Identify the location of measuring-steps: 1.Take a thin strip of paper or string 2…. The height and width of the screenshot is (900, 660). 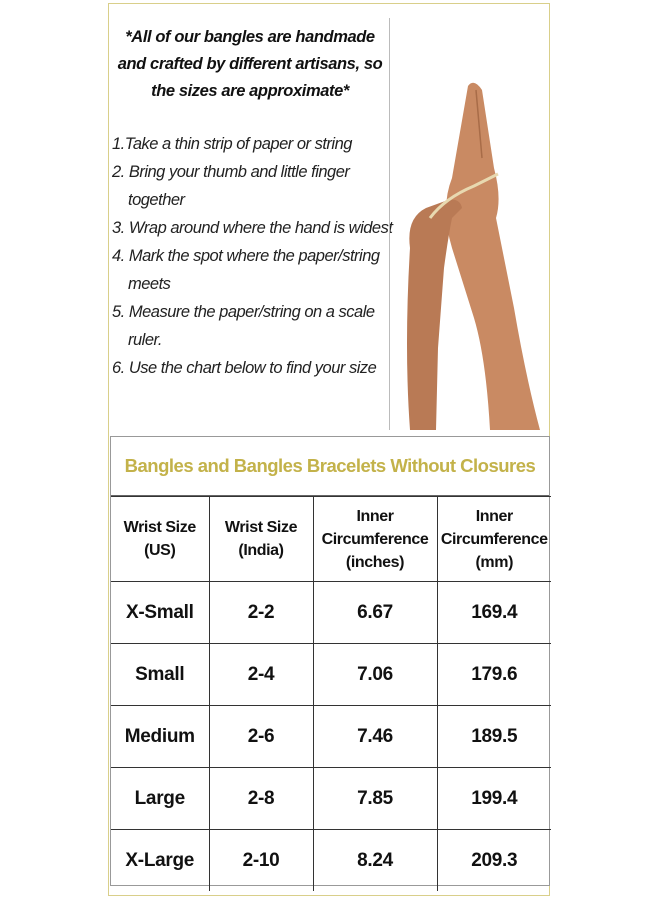
(253, 256).